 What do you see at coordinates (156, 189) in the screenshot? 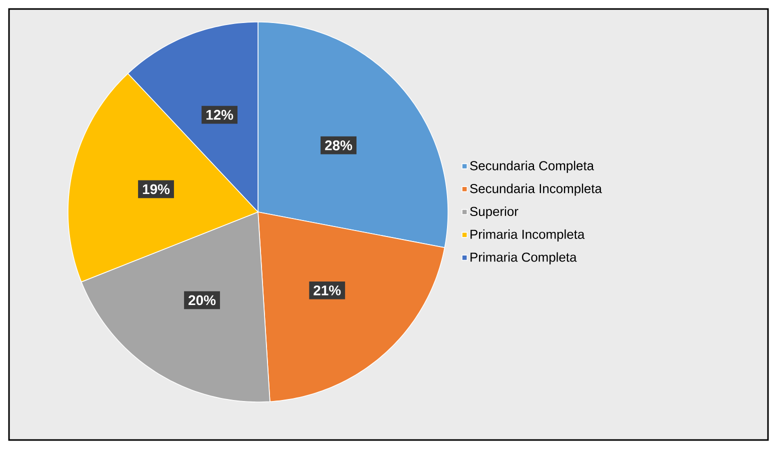
I see `data-label: 19%` at bounding box center [156, 189].